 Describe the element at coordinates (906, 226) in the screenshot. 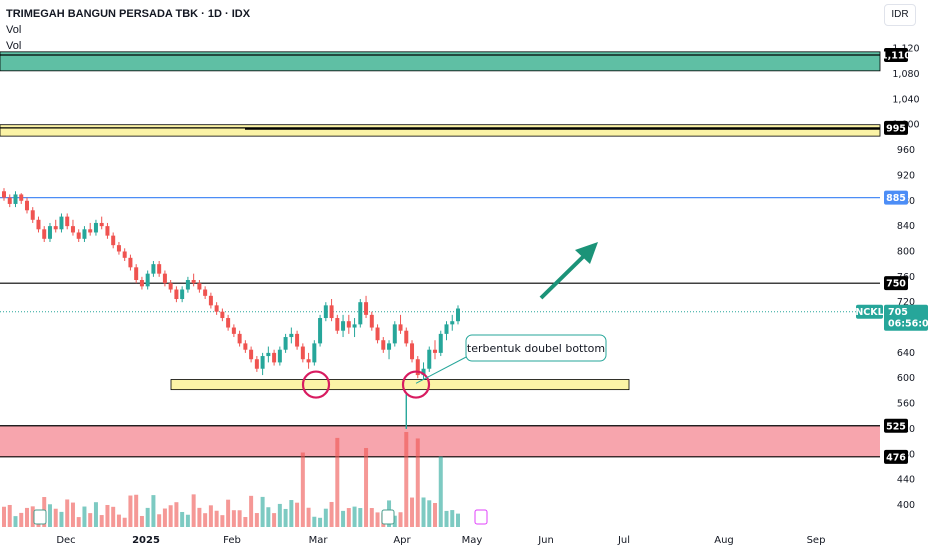

I see `y-tick-label: 840` at that location.